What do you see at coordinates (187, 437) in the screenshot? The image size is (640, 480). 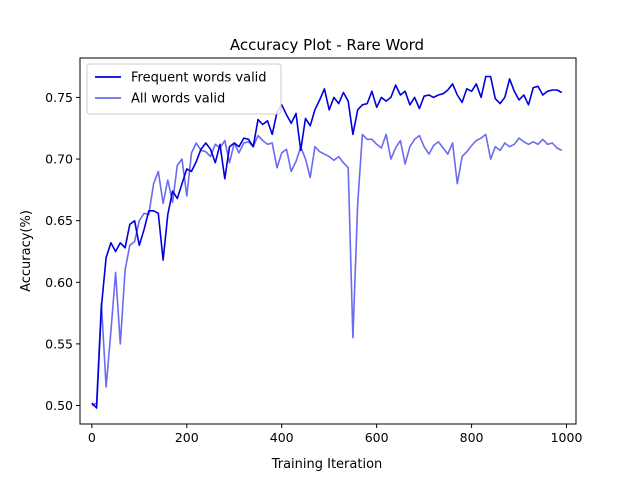 I see `x-tick-label: 200` at bounding box center [187, 437].